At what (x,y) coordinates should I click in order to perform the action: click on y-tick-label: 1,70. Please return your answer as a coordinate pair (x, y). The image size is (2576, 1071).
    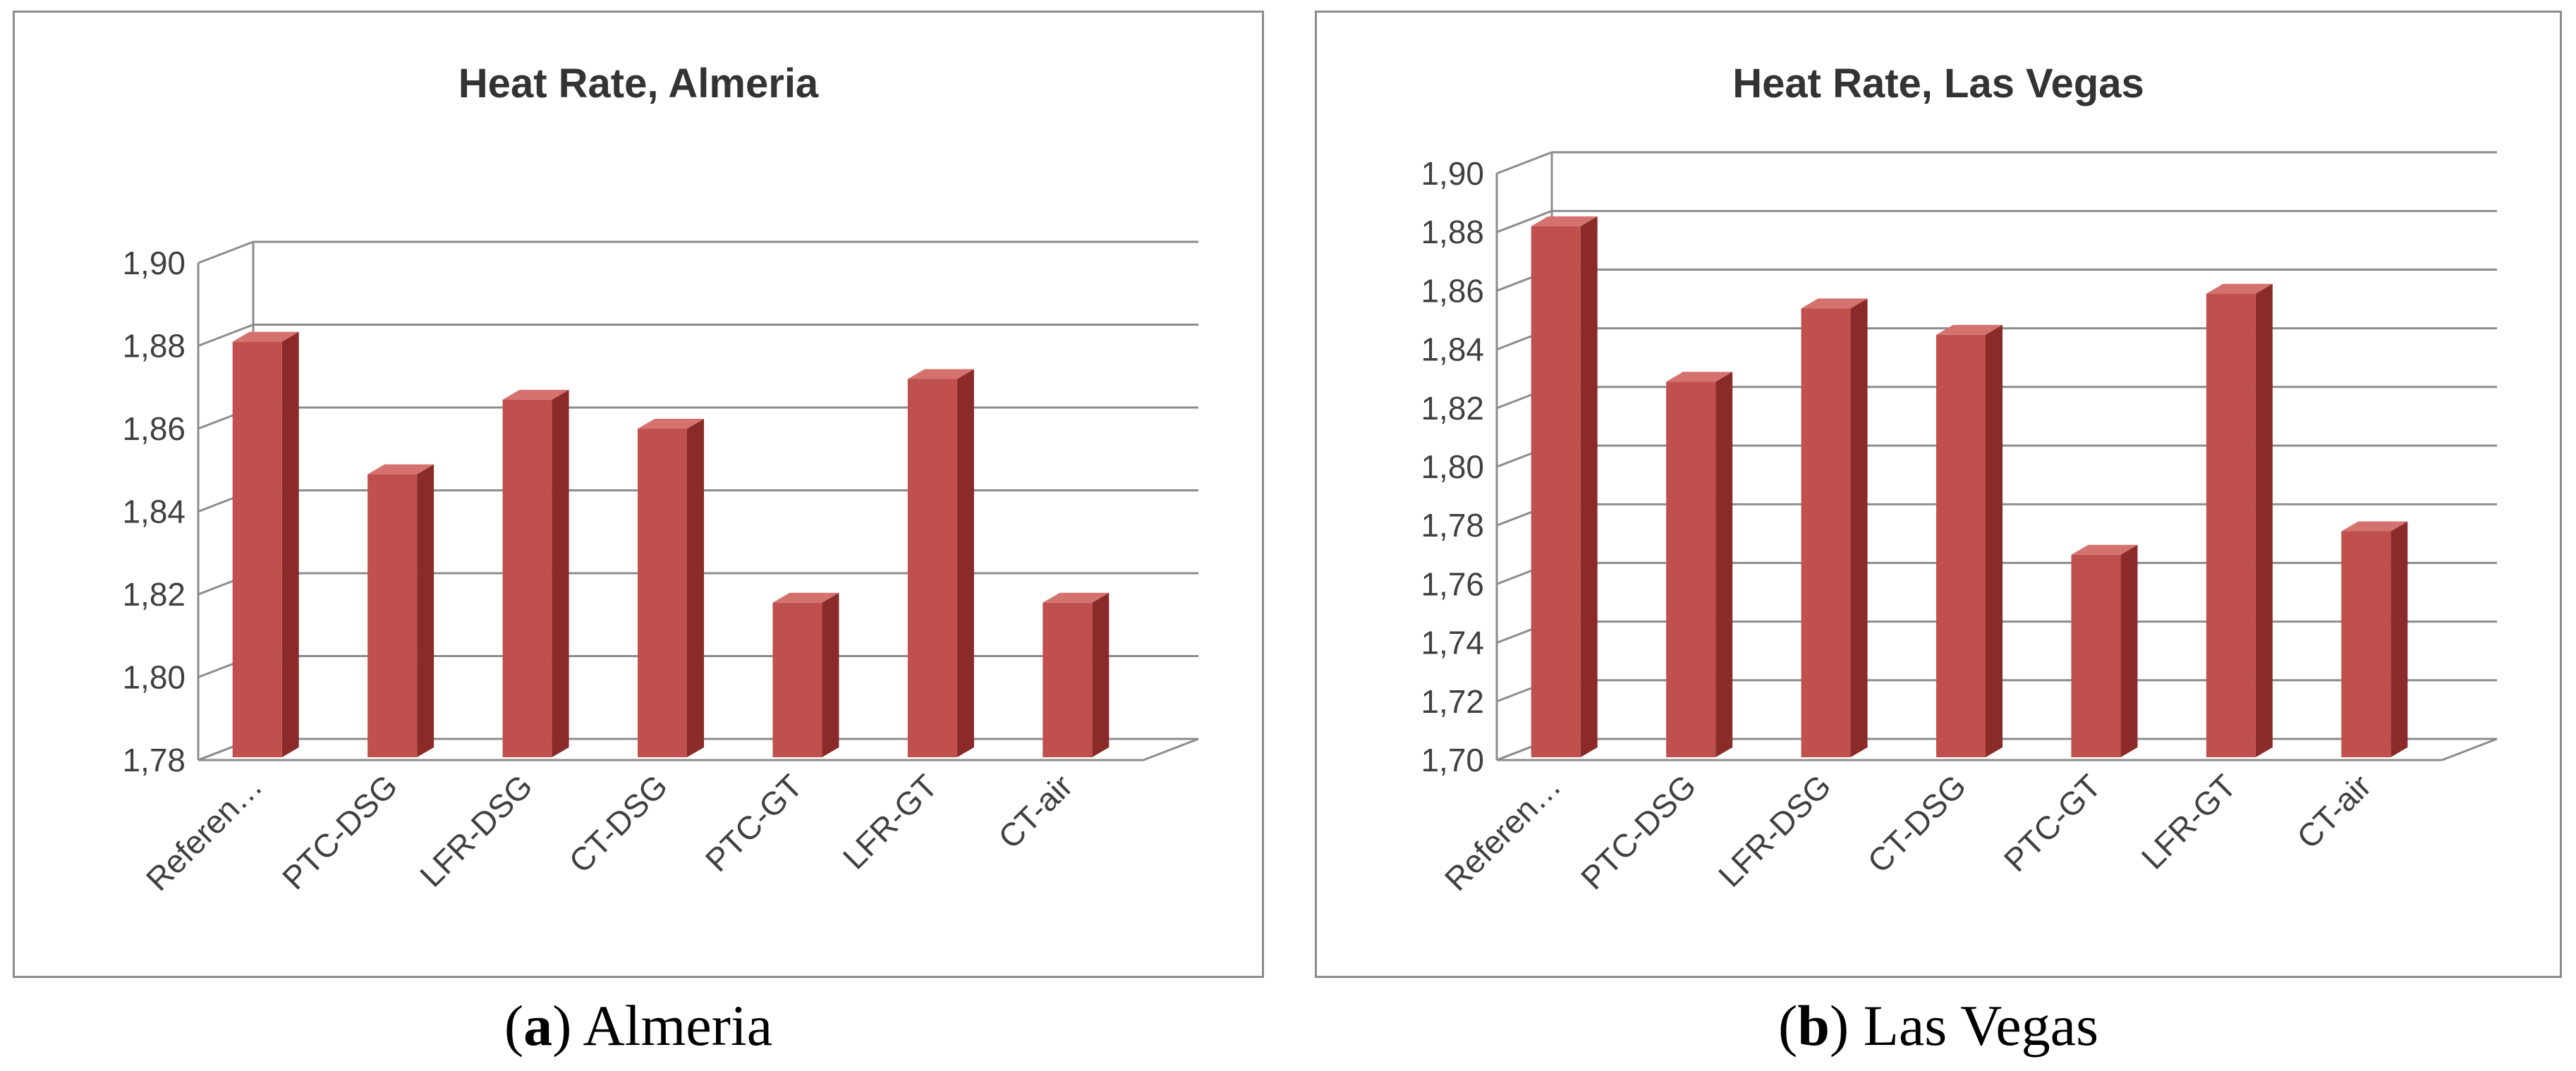
    Looking at the image, I should click on (1452, 760).